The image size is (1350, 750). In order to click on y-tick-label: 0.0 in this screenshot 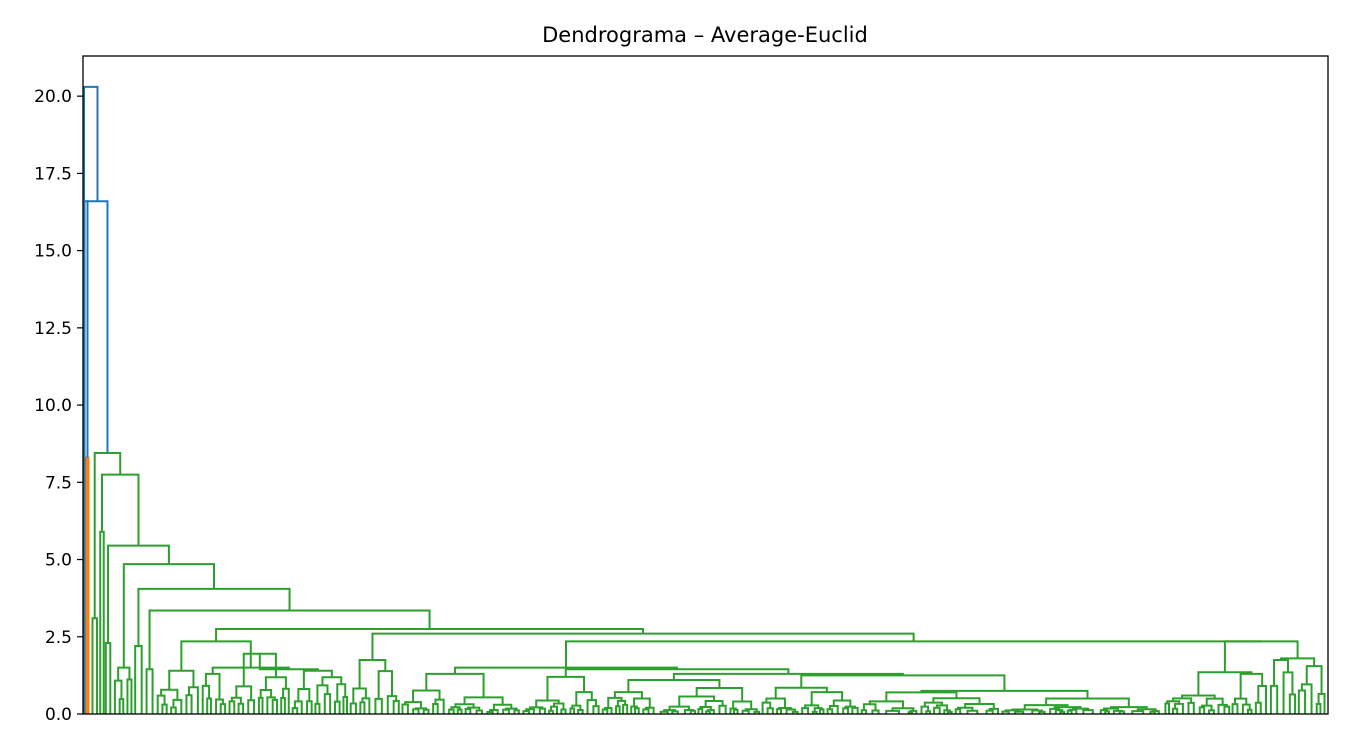, I will do `click(58, 715)`.